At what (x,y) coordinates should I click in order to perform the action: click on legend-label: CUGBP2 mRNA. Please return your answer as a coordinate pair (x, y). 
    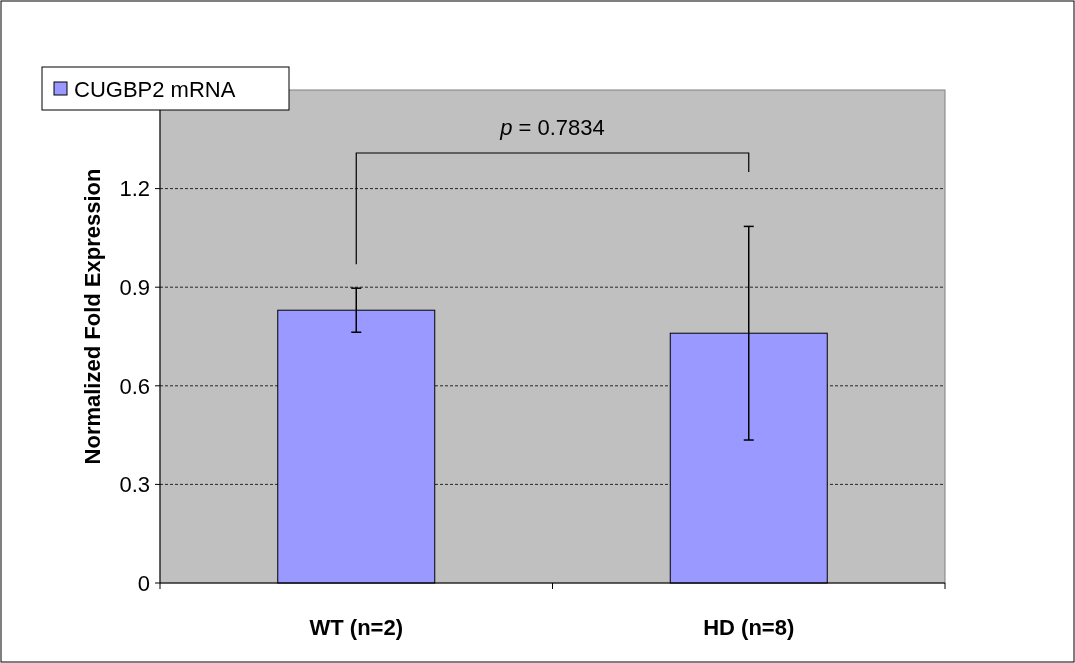
    Looking at the image, I should click on (155, 89).